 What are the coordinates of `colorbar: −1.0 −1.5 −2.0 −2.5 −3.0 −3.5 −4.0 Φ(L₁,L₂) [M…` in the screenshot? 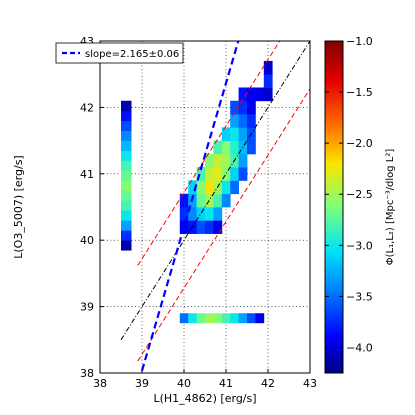 It's located at (360, 204).